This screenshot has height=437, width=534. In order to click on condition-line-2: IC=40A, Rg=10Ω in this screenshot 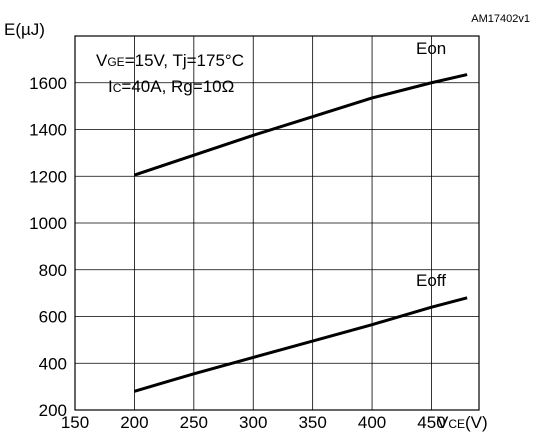, I will do `click(171, 86)`.